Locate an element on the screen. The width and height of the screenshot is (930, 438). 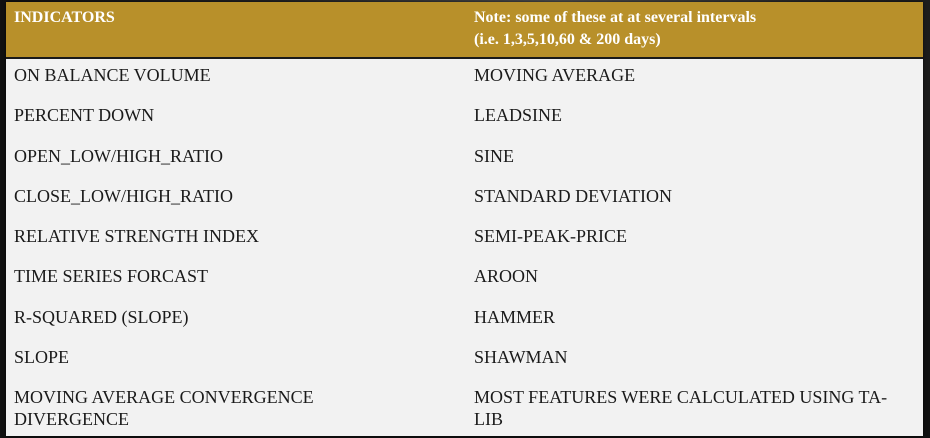
interval-indicator-cell: STANDARD DEVIATION is located at coordinates (573, 195).